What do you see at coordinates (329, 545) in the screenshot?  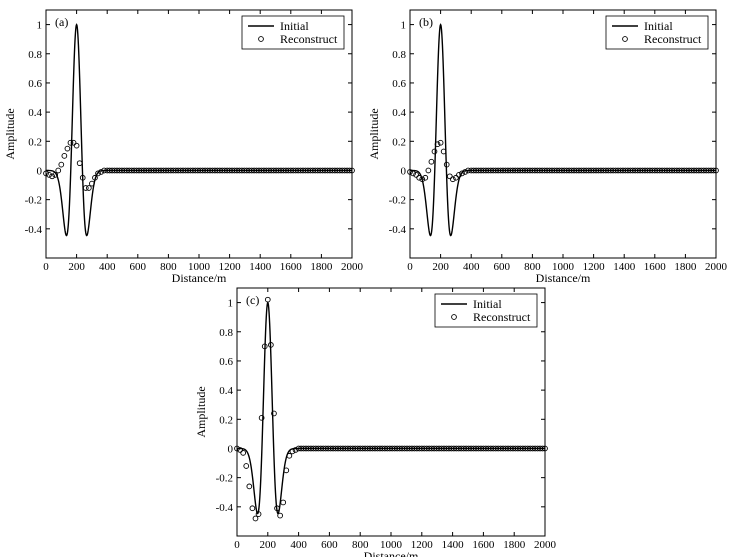 I see `x-tick-label: 600` at bounding box center [329, 545].